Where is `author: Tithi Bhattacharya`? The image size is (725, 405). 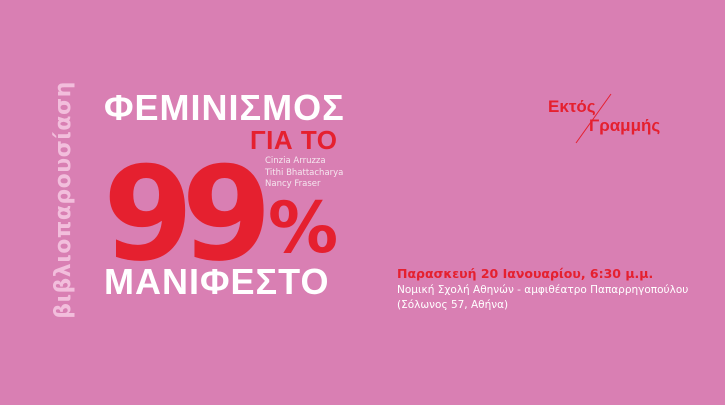
author: Tithi Bhattacharya is located at coordinates (304, 172).